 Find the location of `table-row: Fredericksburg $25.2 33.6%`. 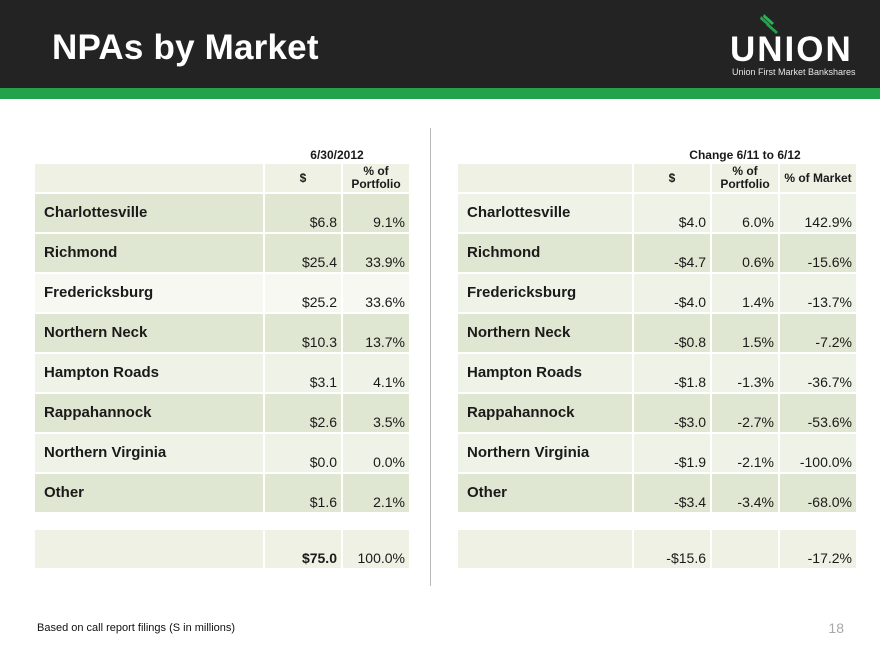

table-row: Fredericksburg $25.2 33.6% is located at coordinates (222, 293).